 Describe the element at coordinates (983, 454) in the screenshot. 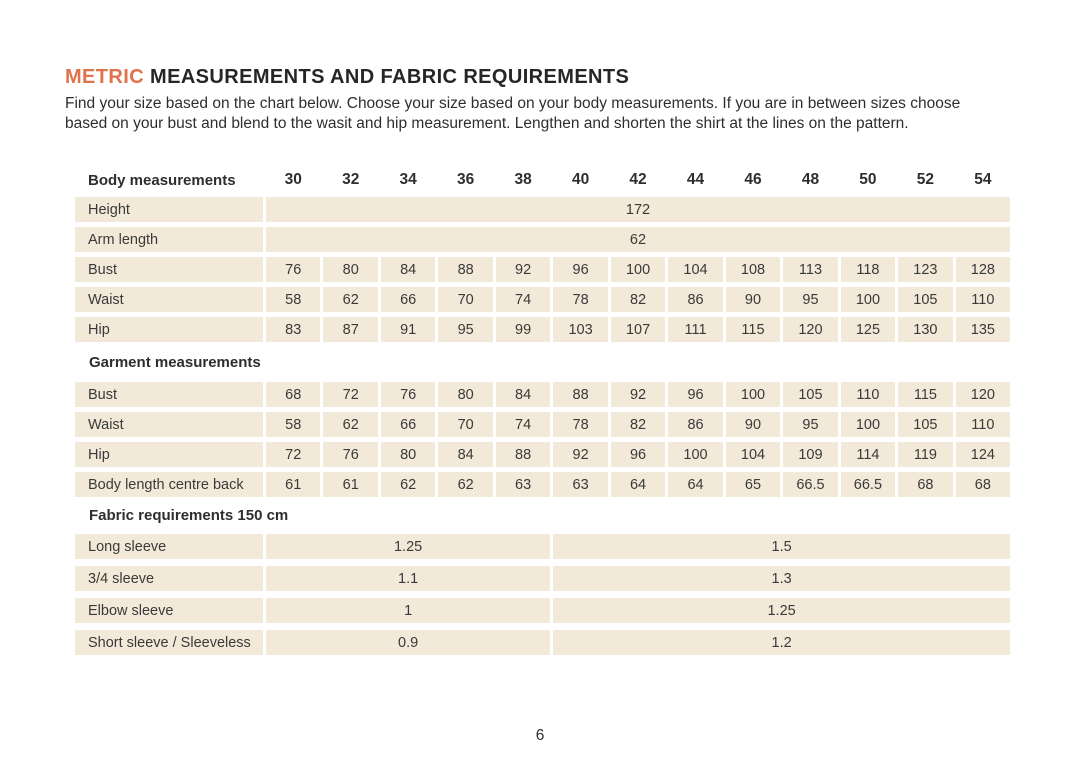

I see `value-cell: 124` at that location.